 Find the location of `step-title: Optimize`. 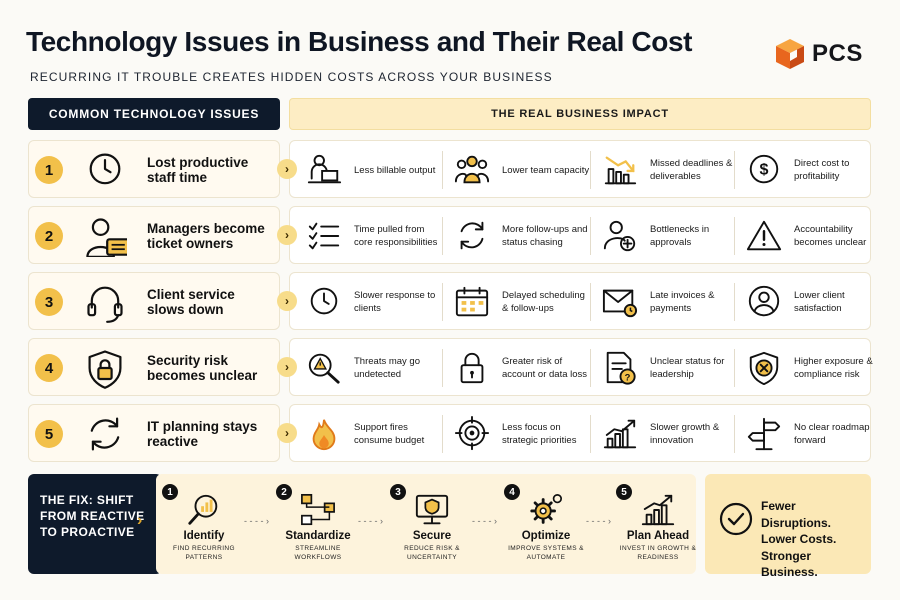

step-title: Optimize is located at coordinates (546, 536).